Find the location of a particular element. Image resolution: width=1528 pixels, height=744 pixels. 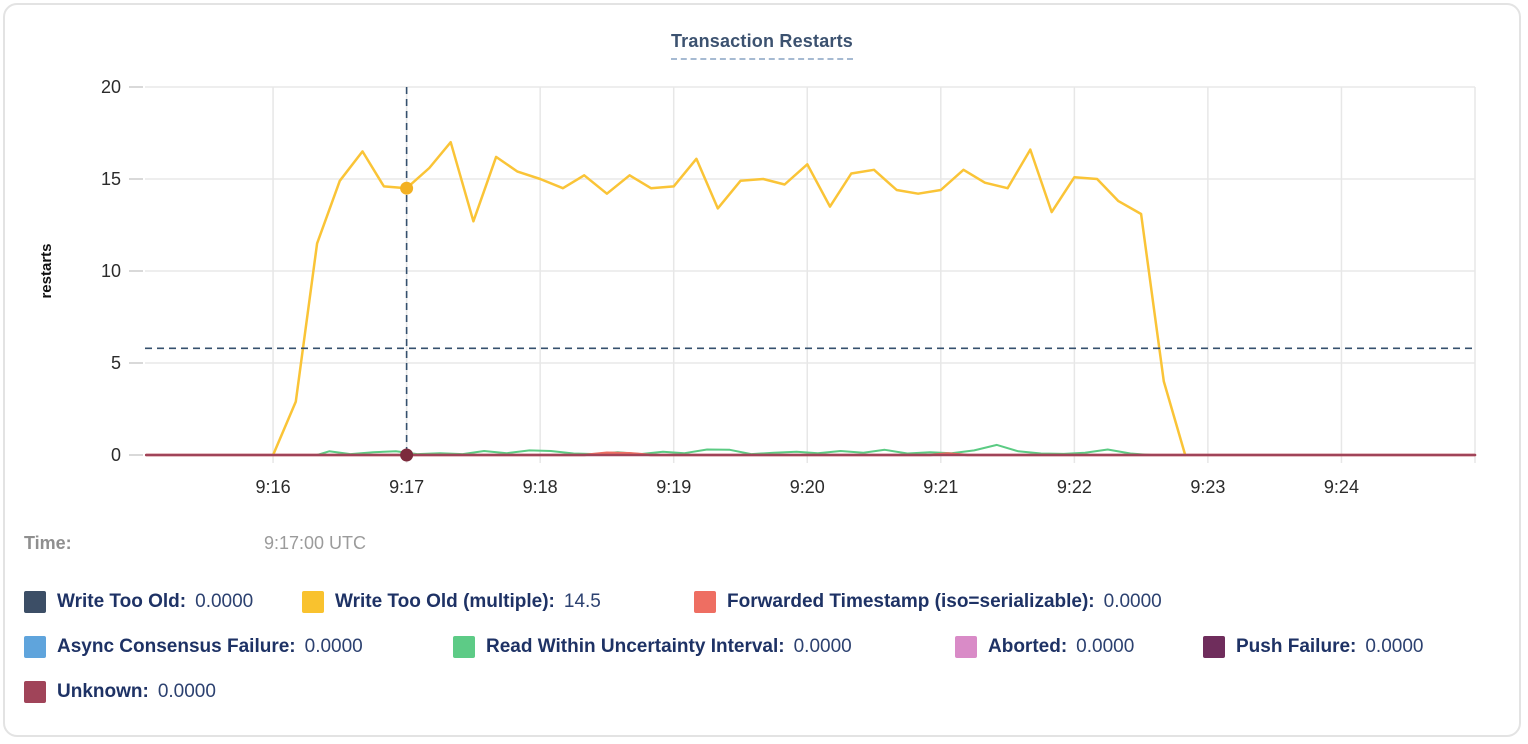

legend-series-label: Unknown: is located at coordinates (103, 691).